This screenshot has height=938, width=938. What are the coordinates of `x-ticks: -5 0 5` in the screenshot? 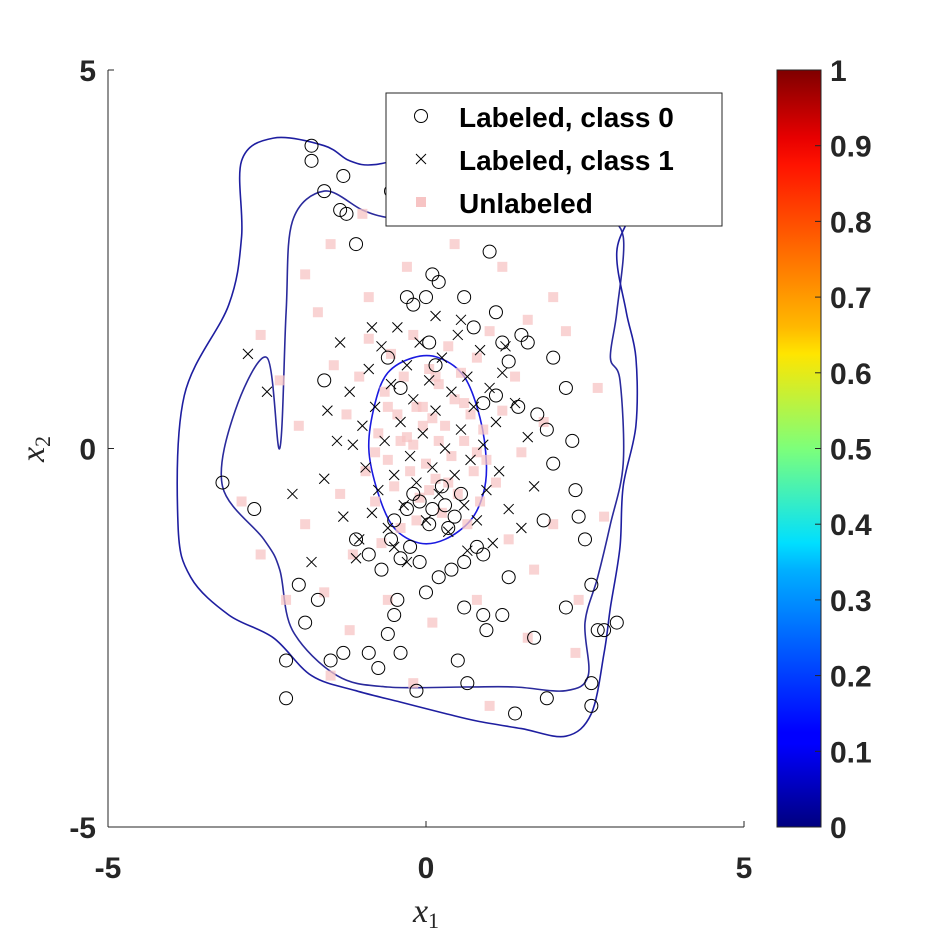 It's located at (424, 853).